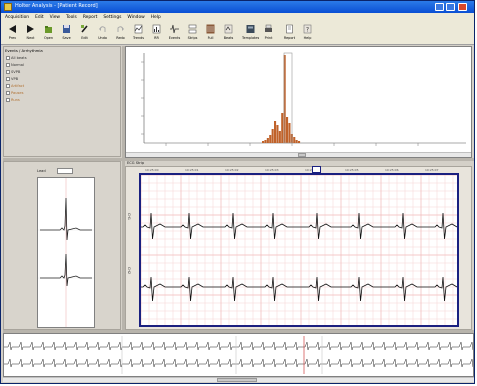  Describe the element at coordinates (156, 33) in the screenshot. I see `rr-button: RR` at that location.